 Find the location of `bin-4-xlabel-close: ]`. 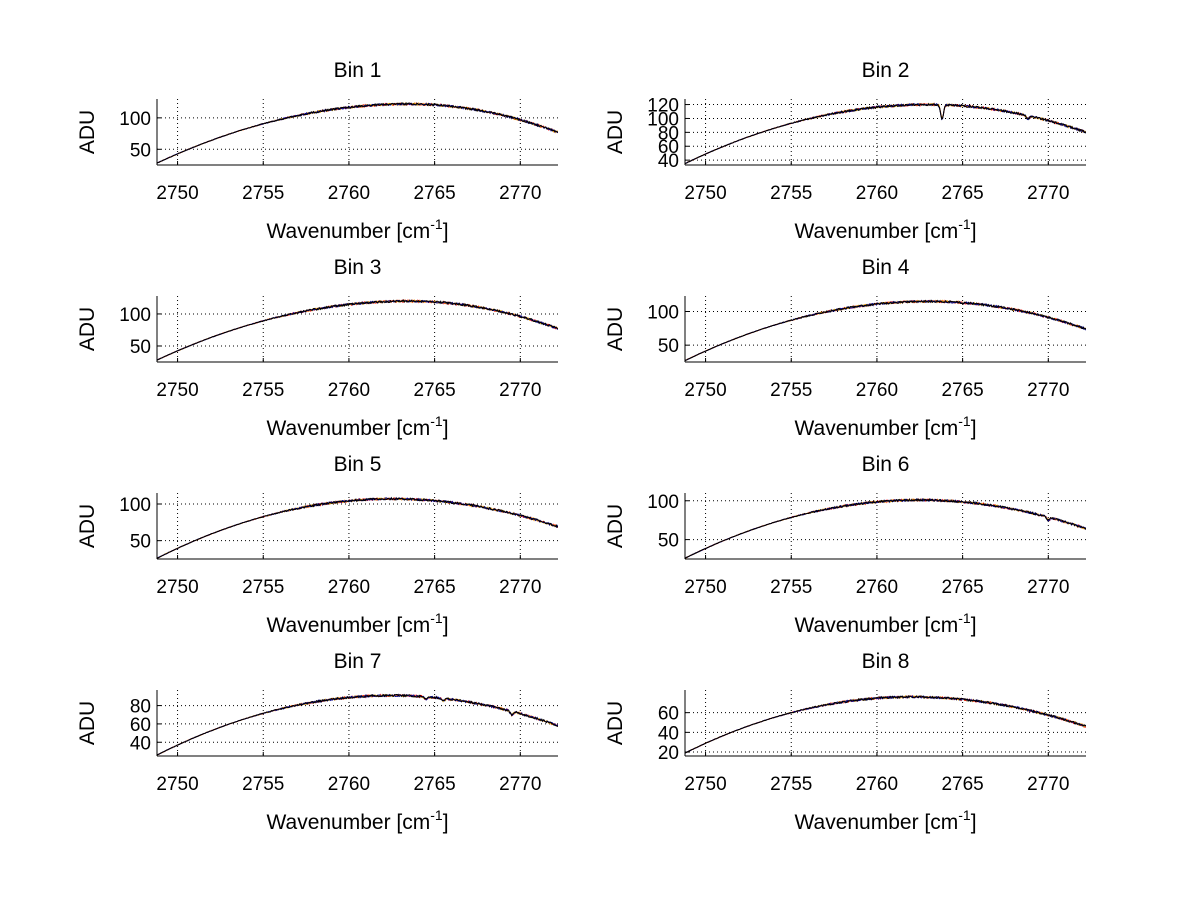

bin-4-xlabel-close: ] is located at coordinates (974, 428).